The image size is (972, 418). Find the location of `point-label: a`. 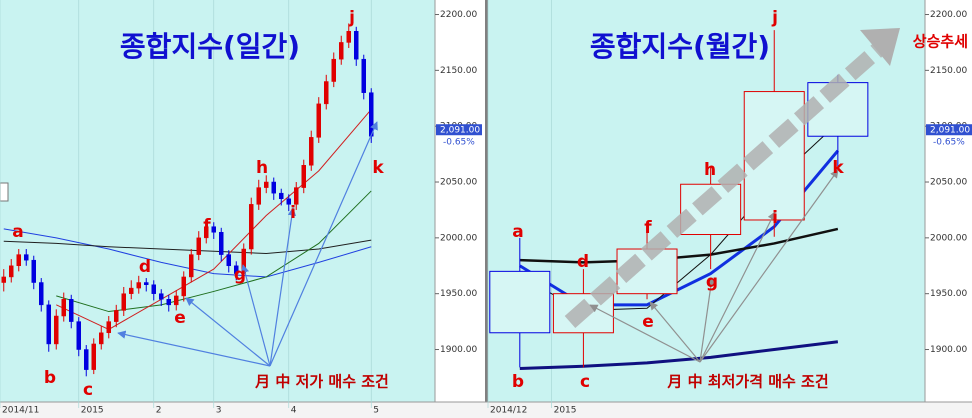

point-label: a is located at coordinates (17, 232).